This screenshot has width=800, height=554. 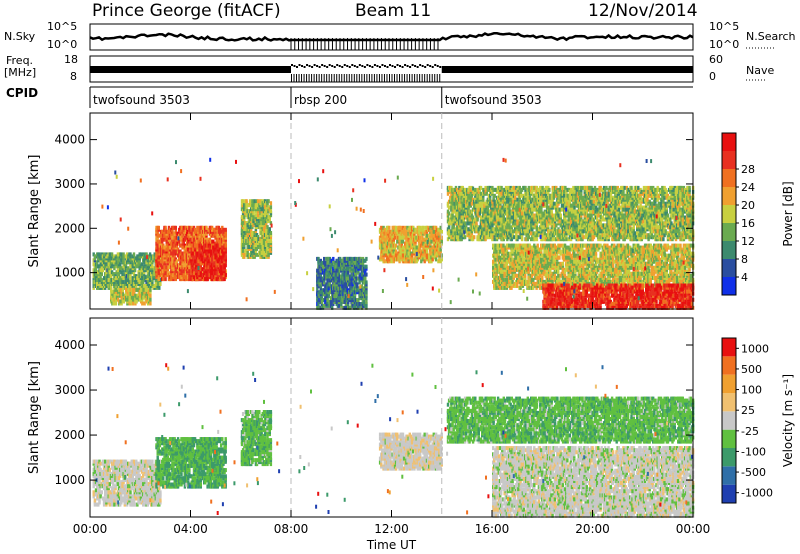 I want to click on freq-band, so click(x=567, y=69).